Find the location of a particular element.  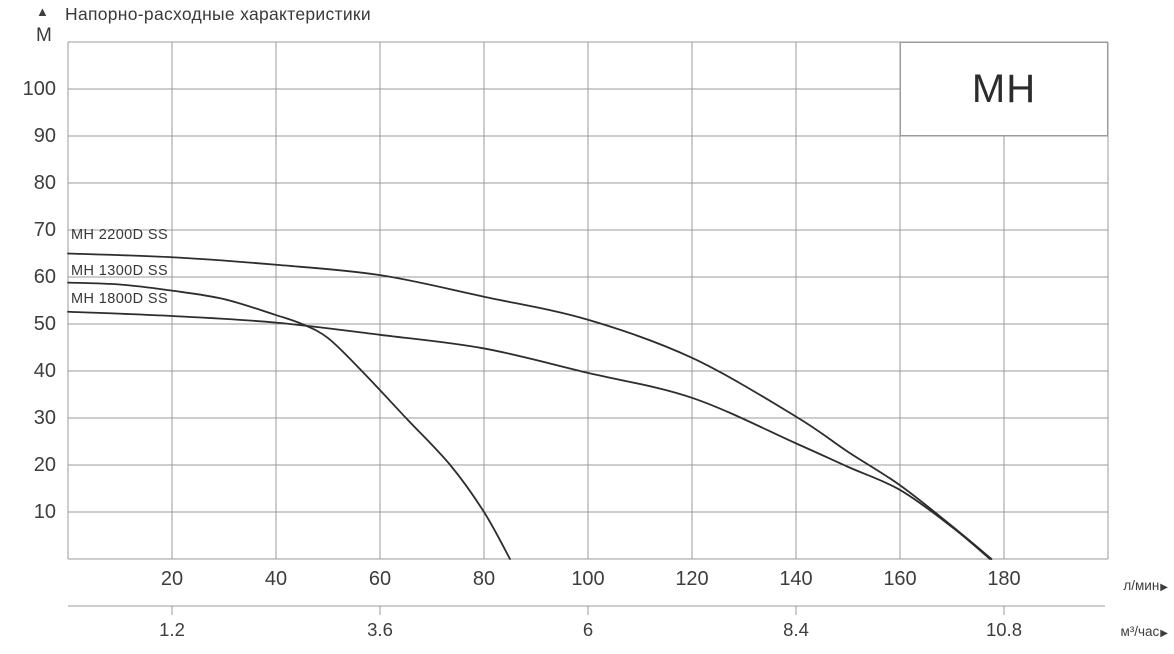

x-tick-label: 120 is located at coordinates (692, 579).